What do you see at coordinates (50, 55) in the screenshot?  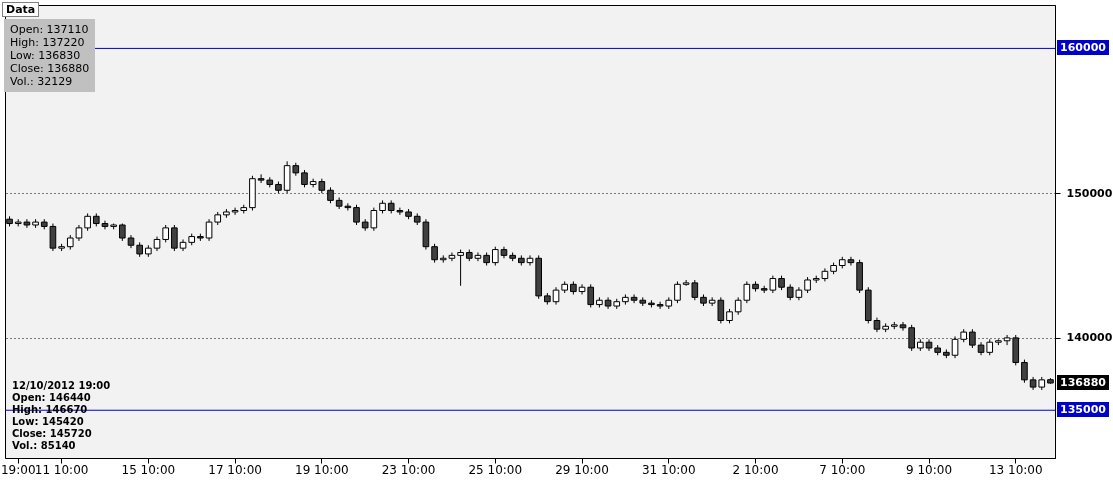 I see `annotation: Open: 137110 High: 137220 Low: 136830 Close: 136880 Vol.: 32129` at bounding box center [50, 55].